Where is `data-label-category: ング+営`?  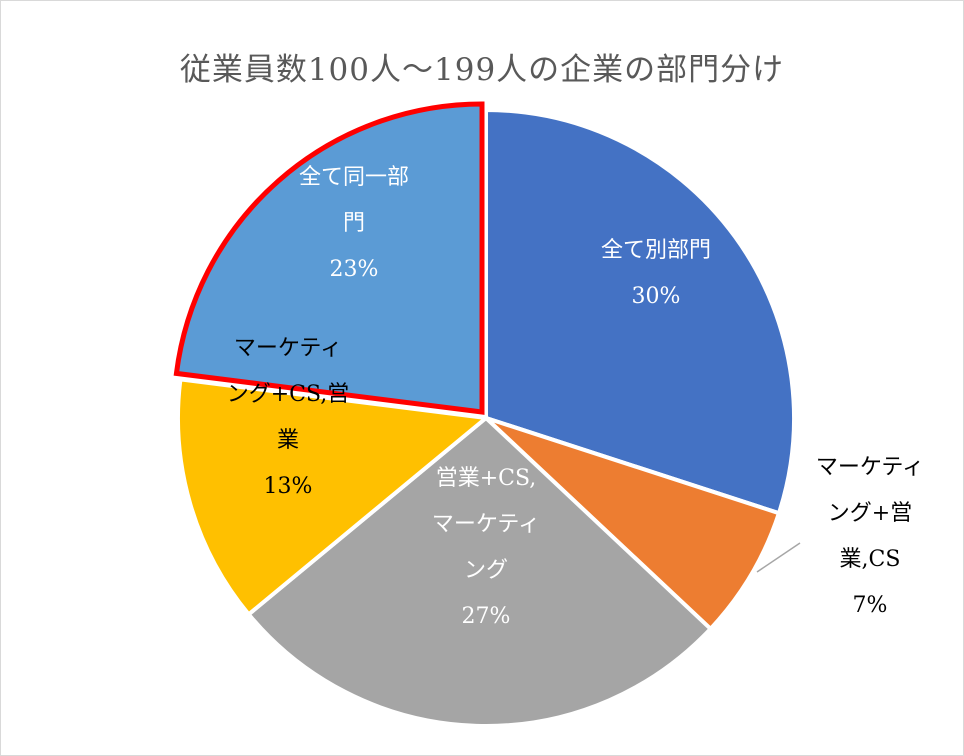
data-label-category: ング+営 is located at coordinates (870, 513).